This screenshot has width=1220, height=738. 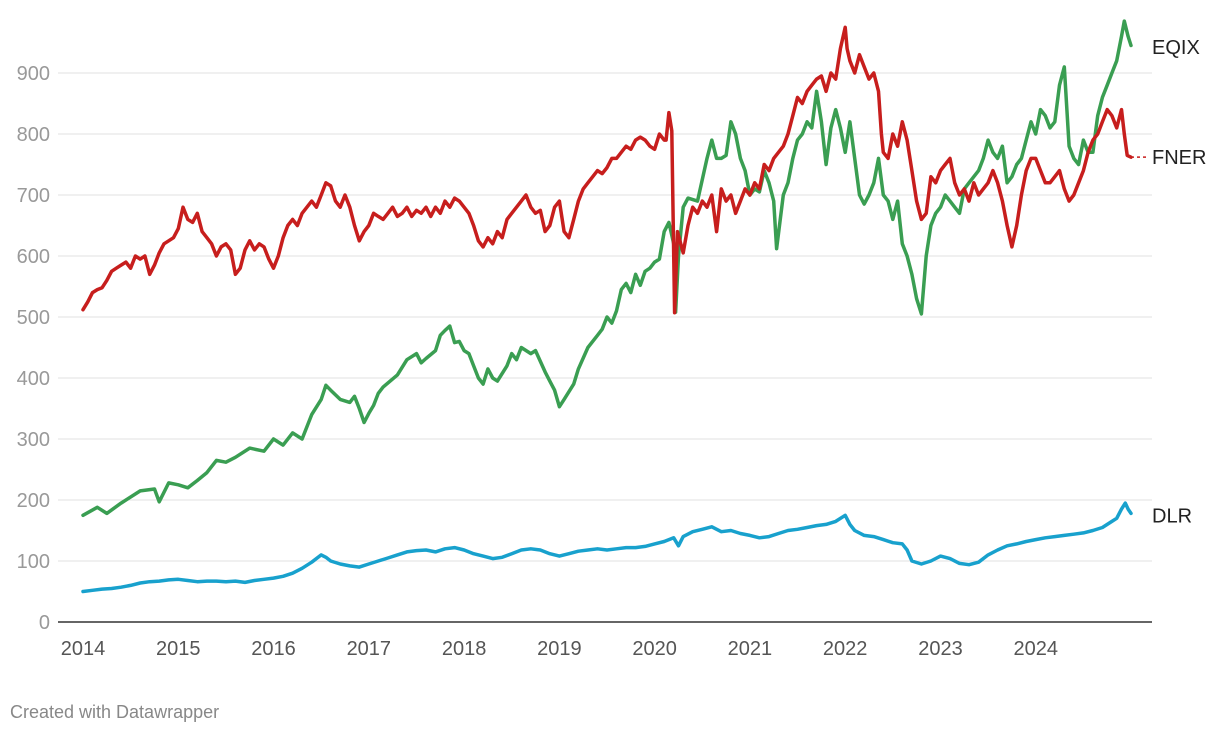 What do you see at coordinates (1172, 516) in the screenshot?
I see `series-label-dlr: DLR` at bounding box center [1172, 516].